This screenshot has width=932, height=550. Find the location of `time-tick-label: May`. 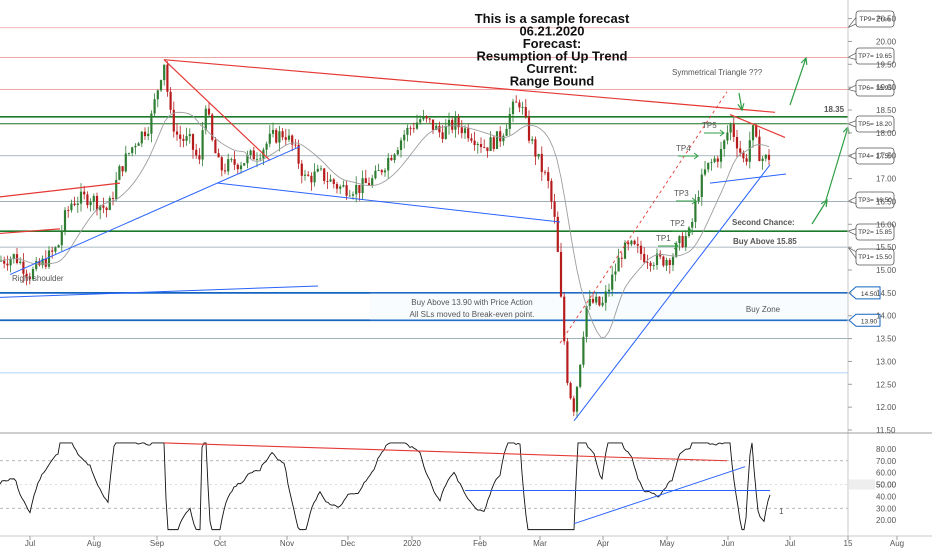

time-tick-label: May is located at coordinates (666, 543).